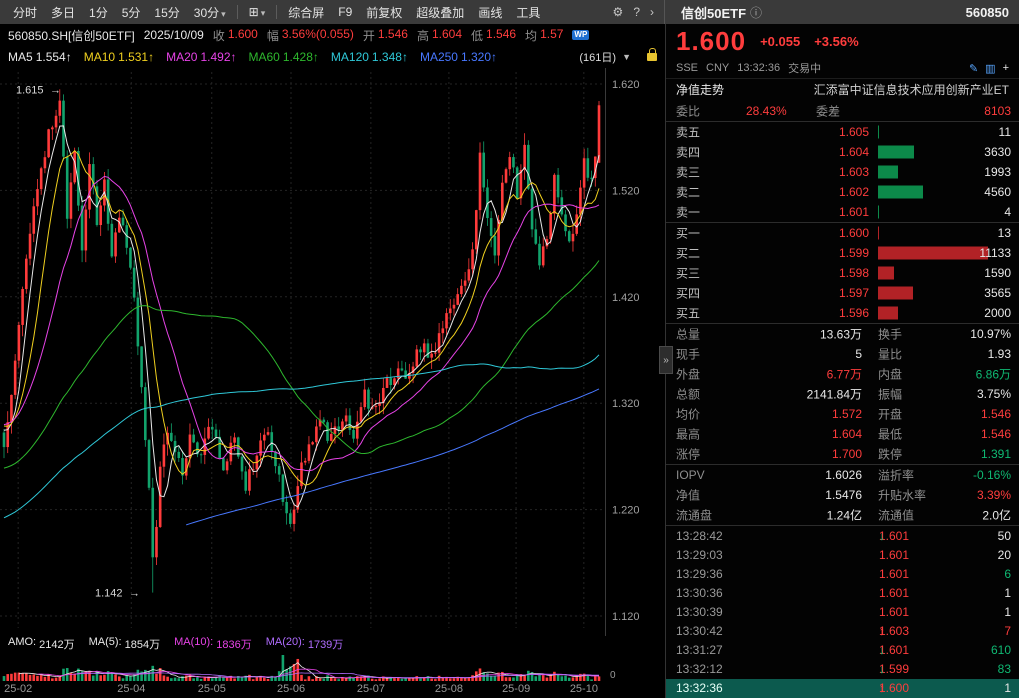  I want to click on order-imbalance-row: 委比 28.43% 委差 8103, so click(842, 110).